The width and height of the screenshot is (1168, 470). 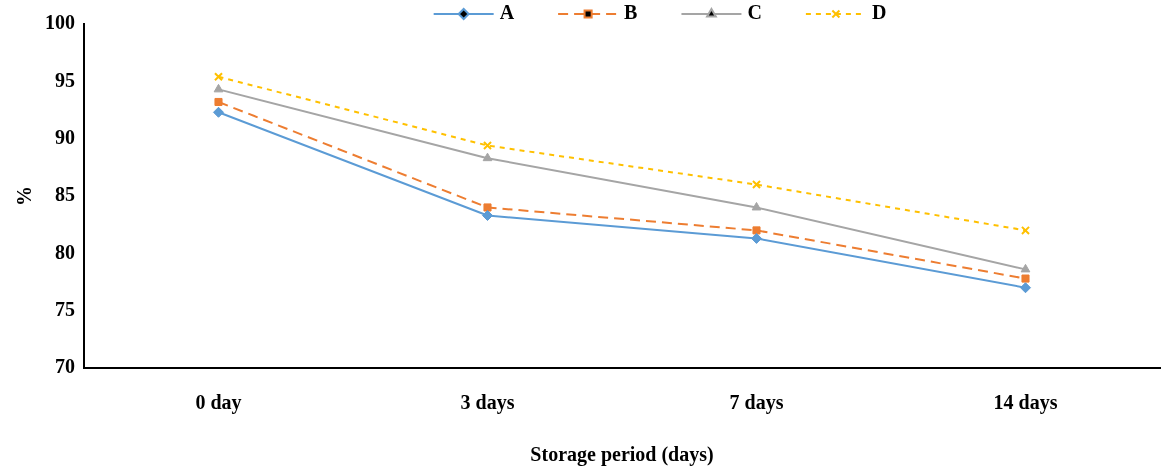 I want to click on y-tick-label: 85, so click(x=65, y=194).